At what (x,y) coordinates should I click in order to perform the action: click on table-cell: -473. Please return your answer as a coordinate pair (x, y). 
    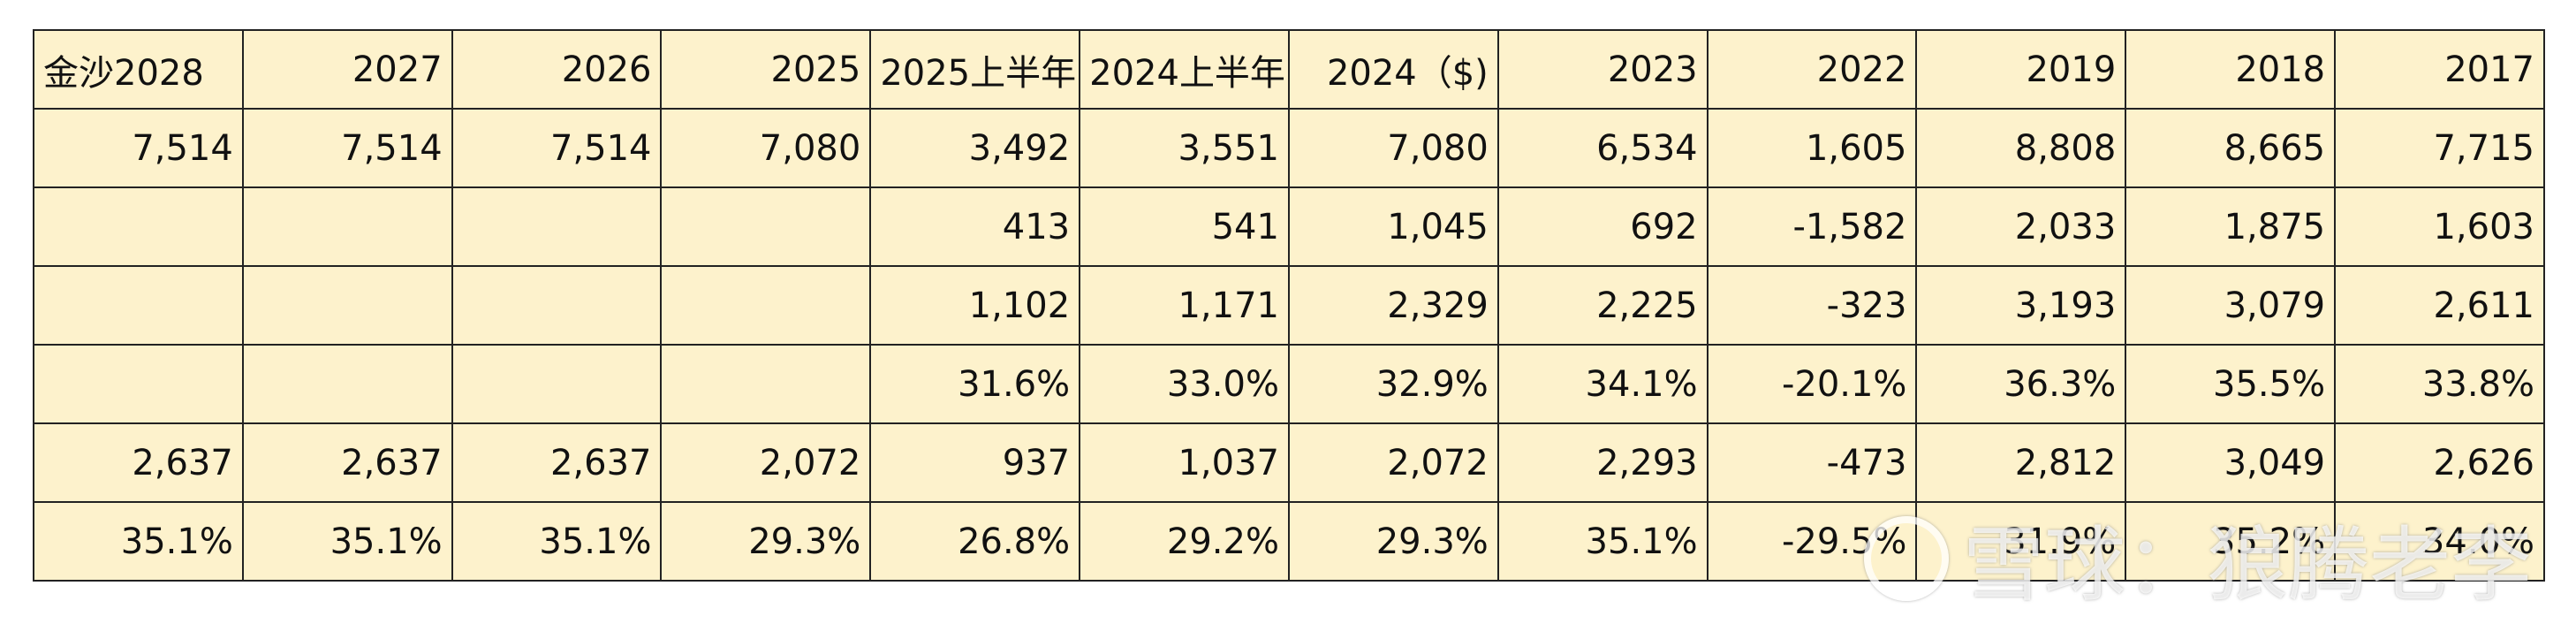
    Looking at the image, I should click on (1812, 462).